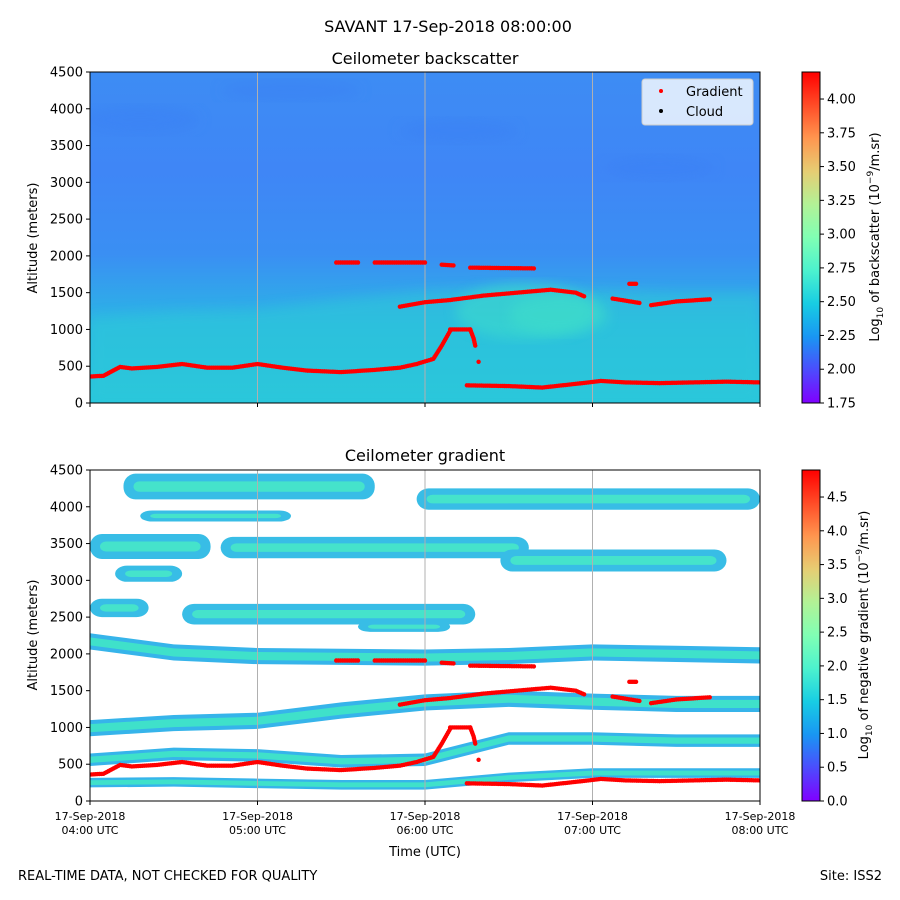 This screenshot has height=900, width=900. What do you see at coordinates (257, 830) in the screenshot?
I see `x-tick-label: 05:00 UTC` at bounding box center [257, 830].